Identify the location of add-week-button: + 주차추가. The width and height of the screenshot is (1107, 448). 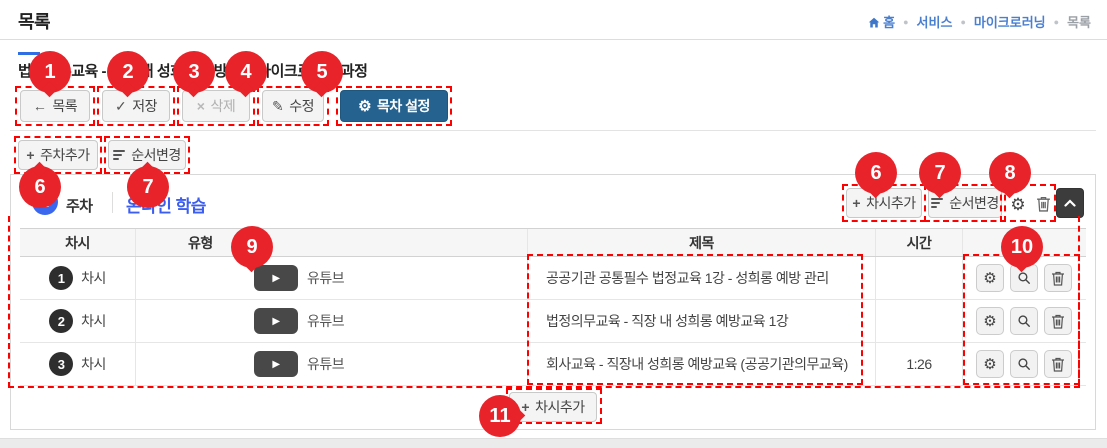
(58, 155).